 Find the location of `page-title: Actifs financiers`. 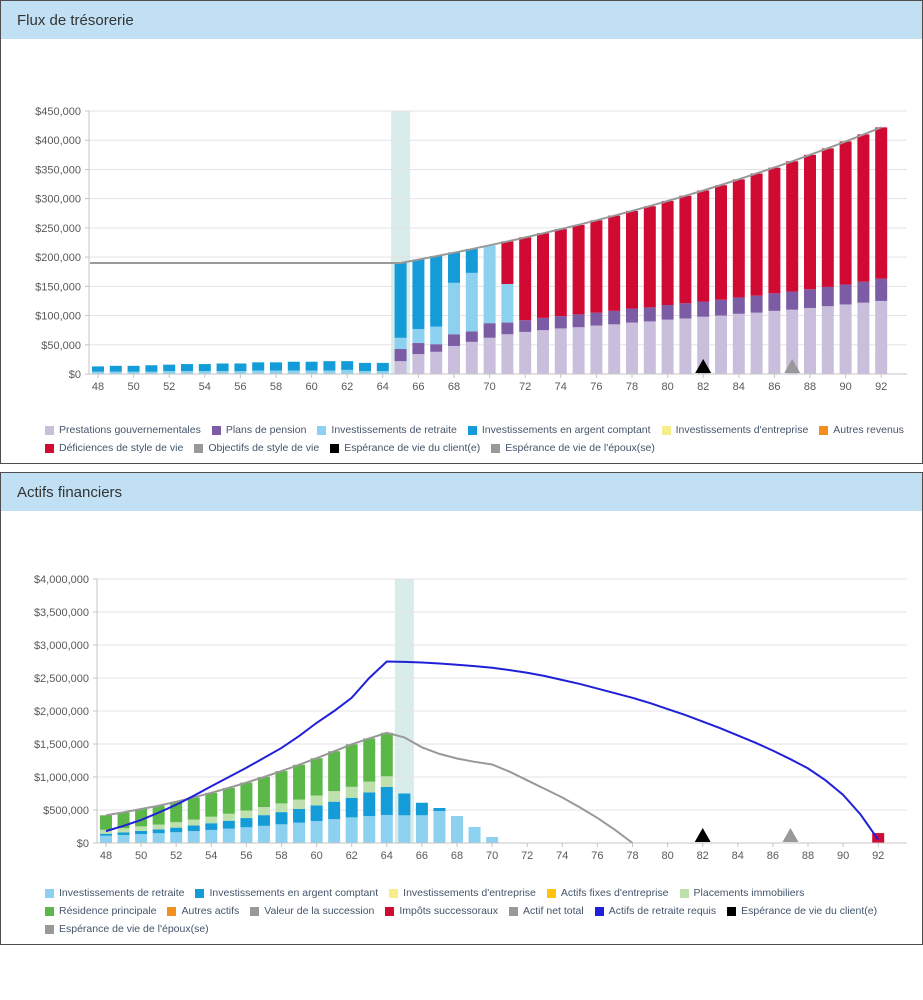

page-title: Actifs financiers is located at coordinates (70, 492).